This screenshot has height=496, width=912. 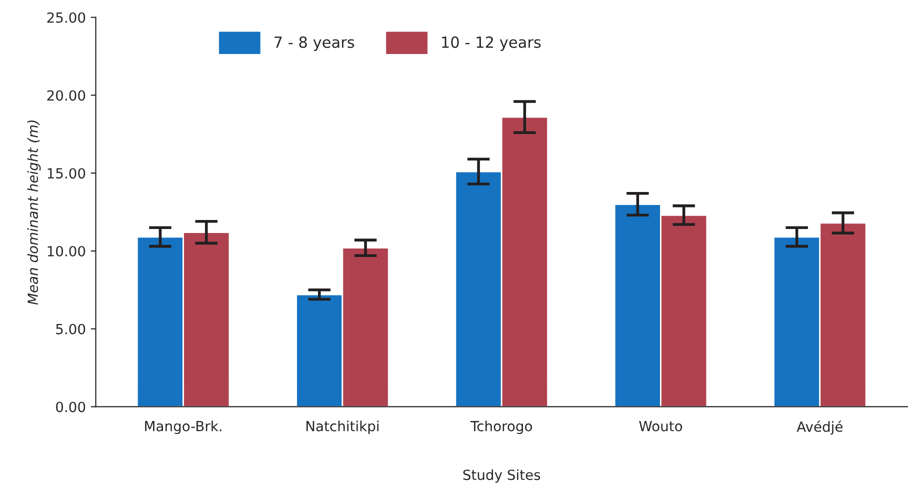 What do you see at coordinates (819, 427) in the screenshot?
I see `x-tick-label: Avédjé` at bounding box center [819, 427].